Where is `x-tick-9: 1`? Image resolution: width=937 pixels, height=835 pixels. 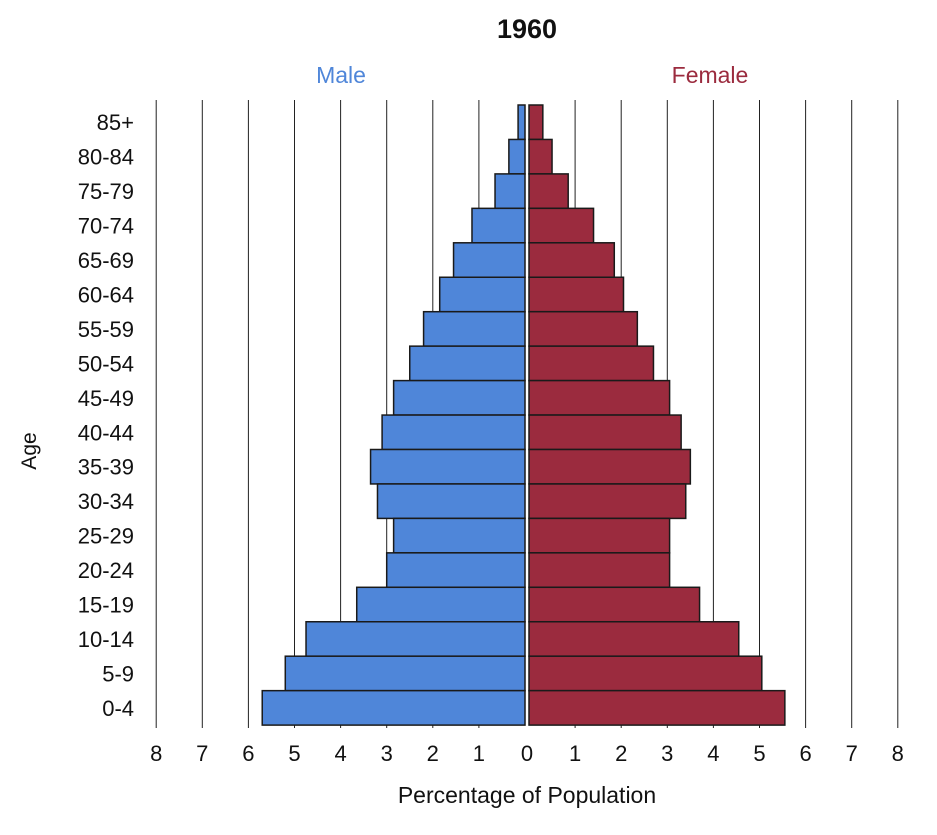 x-tick-9: 1 is located at coordinates (575, 753).